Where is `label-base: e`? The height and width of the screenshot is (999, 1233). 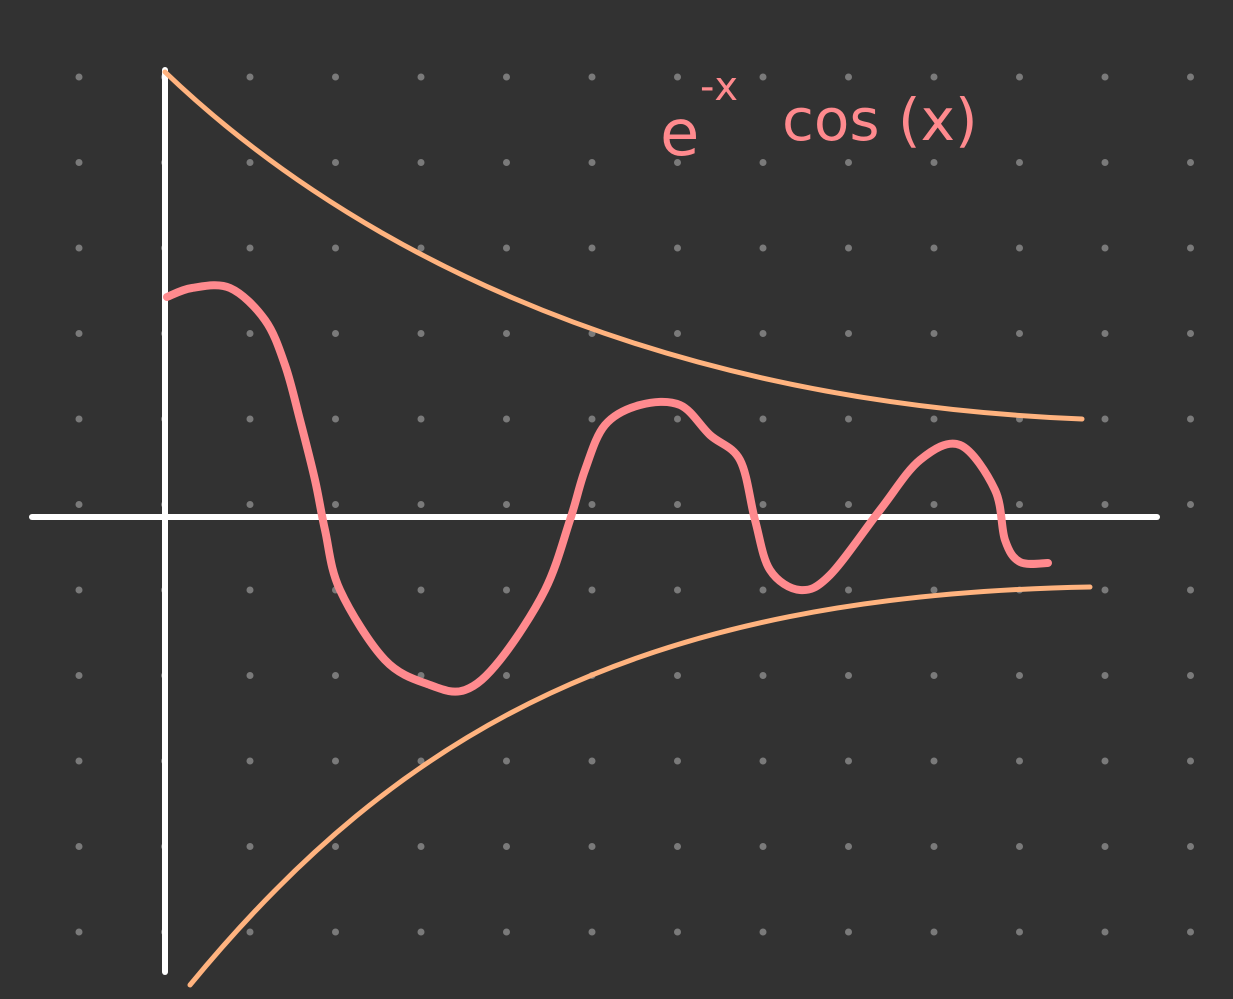 label-base: e is located at coordinates (679, 134).